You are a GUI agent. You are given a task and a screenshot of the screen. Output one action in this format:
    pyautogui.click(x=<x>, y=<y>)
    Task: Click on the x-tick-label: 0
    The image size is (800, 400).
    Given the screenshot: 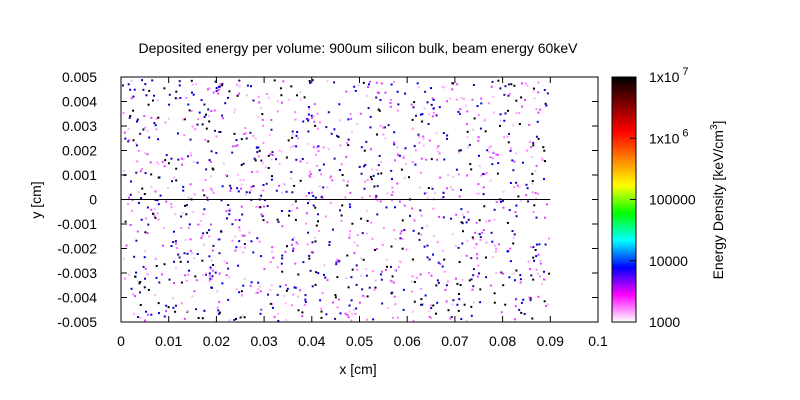 What is the action you would take?
    pyautogui.click(x=121, y=341)
    